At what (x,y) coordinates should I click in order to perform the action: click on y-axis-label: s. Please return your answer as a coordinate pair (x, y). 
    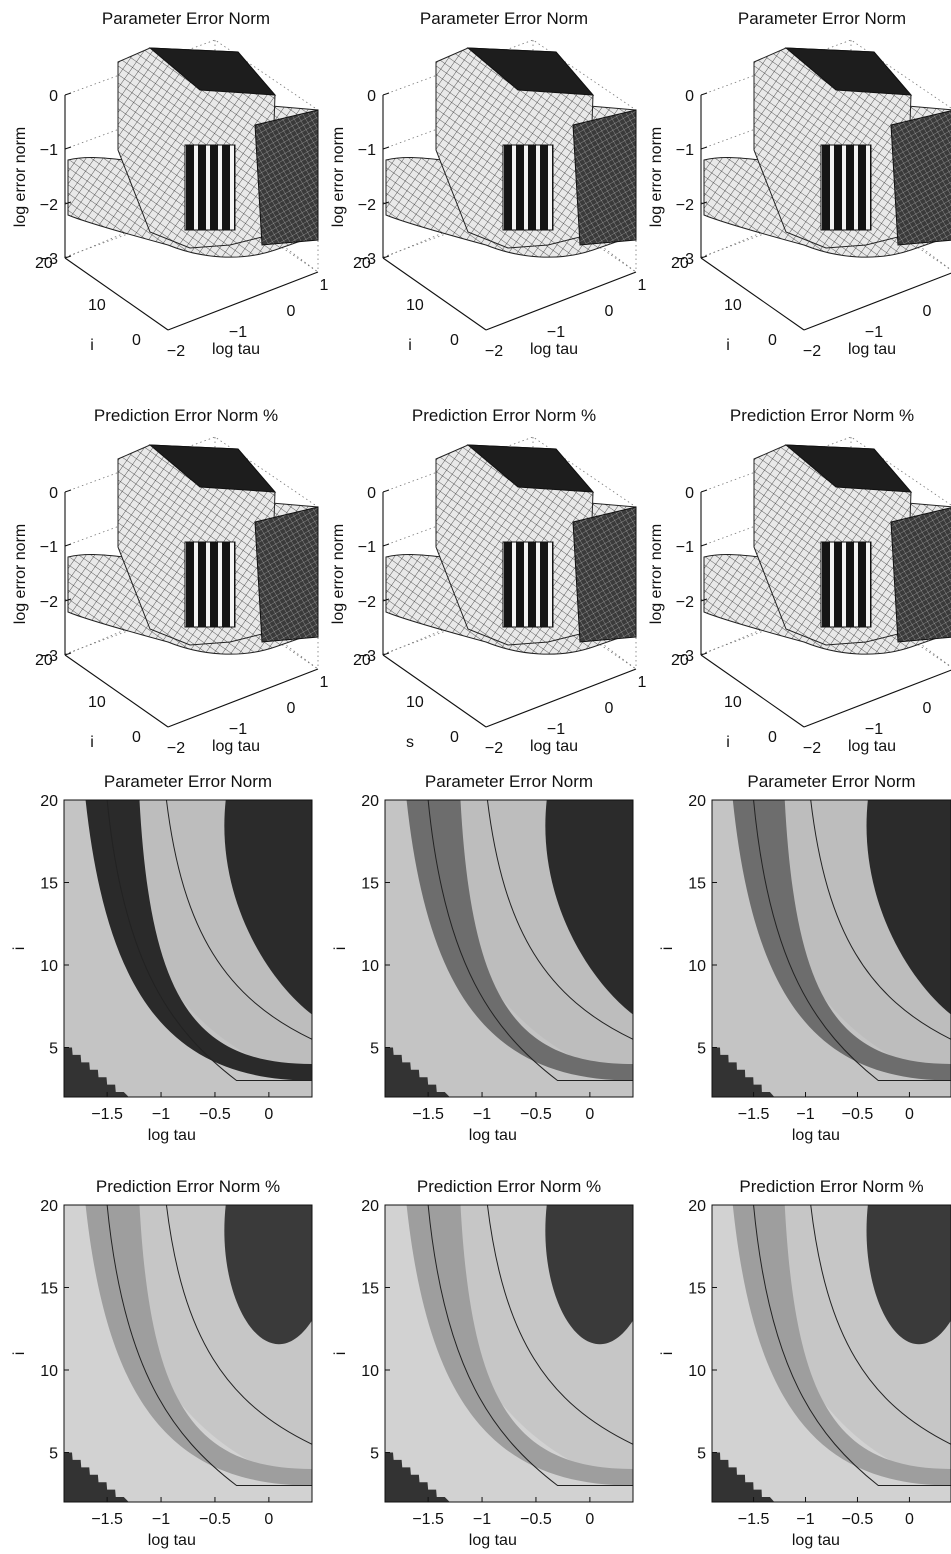
    Looking at the image, I should click on (410, 742).